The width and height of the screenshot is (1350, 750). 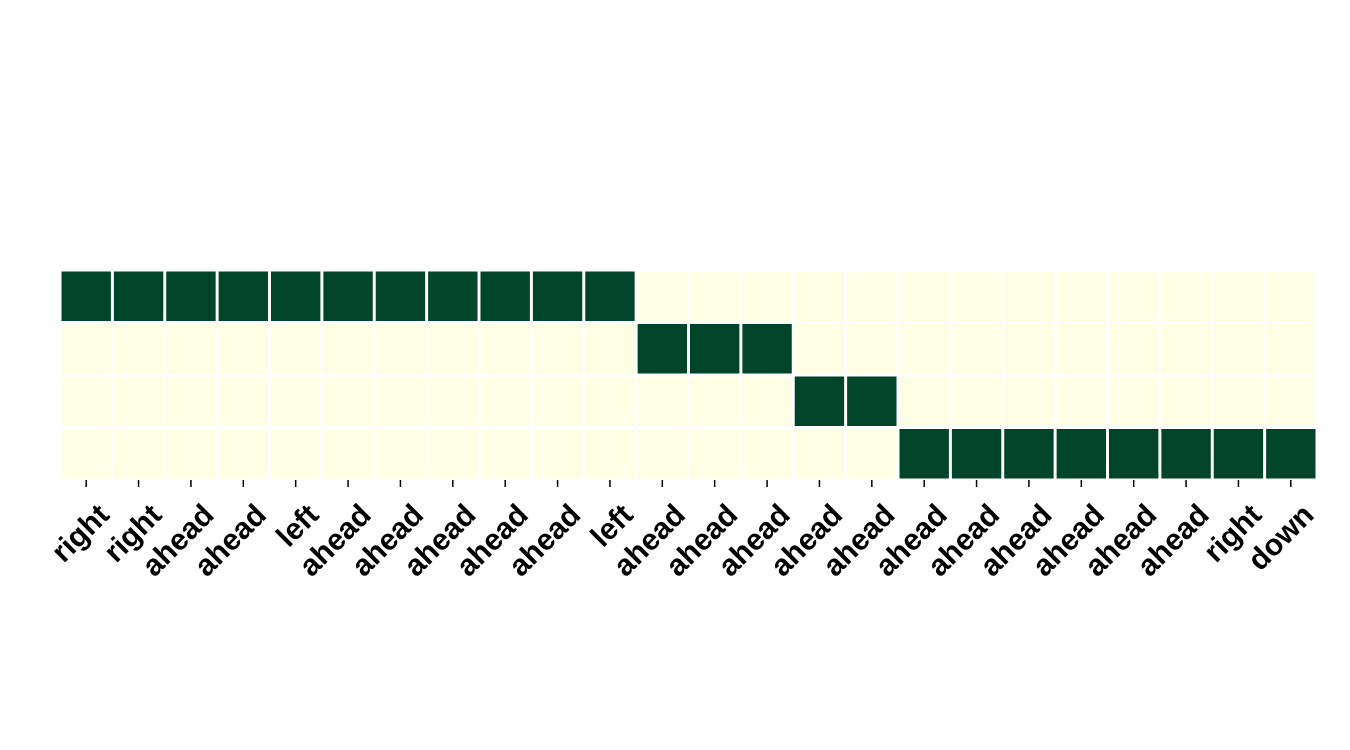 I want to click on heatmap-cell-r1-c10, so click(x=610, y=349).